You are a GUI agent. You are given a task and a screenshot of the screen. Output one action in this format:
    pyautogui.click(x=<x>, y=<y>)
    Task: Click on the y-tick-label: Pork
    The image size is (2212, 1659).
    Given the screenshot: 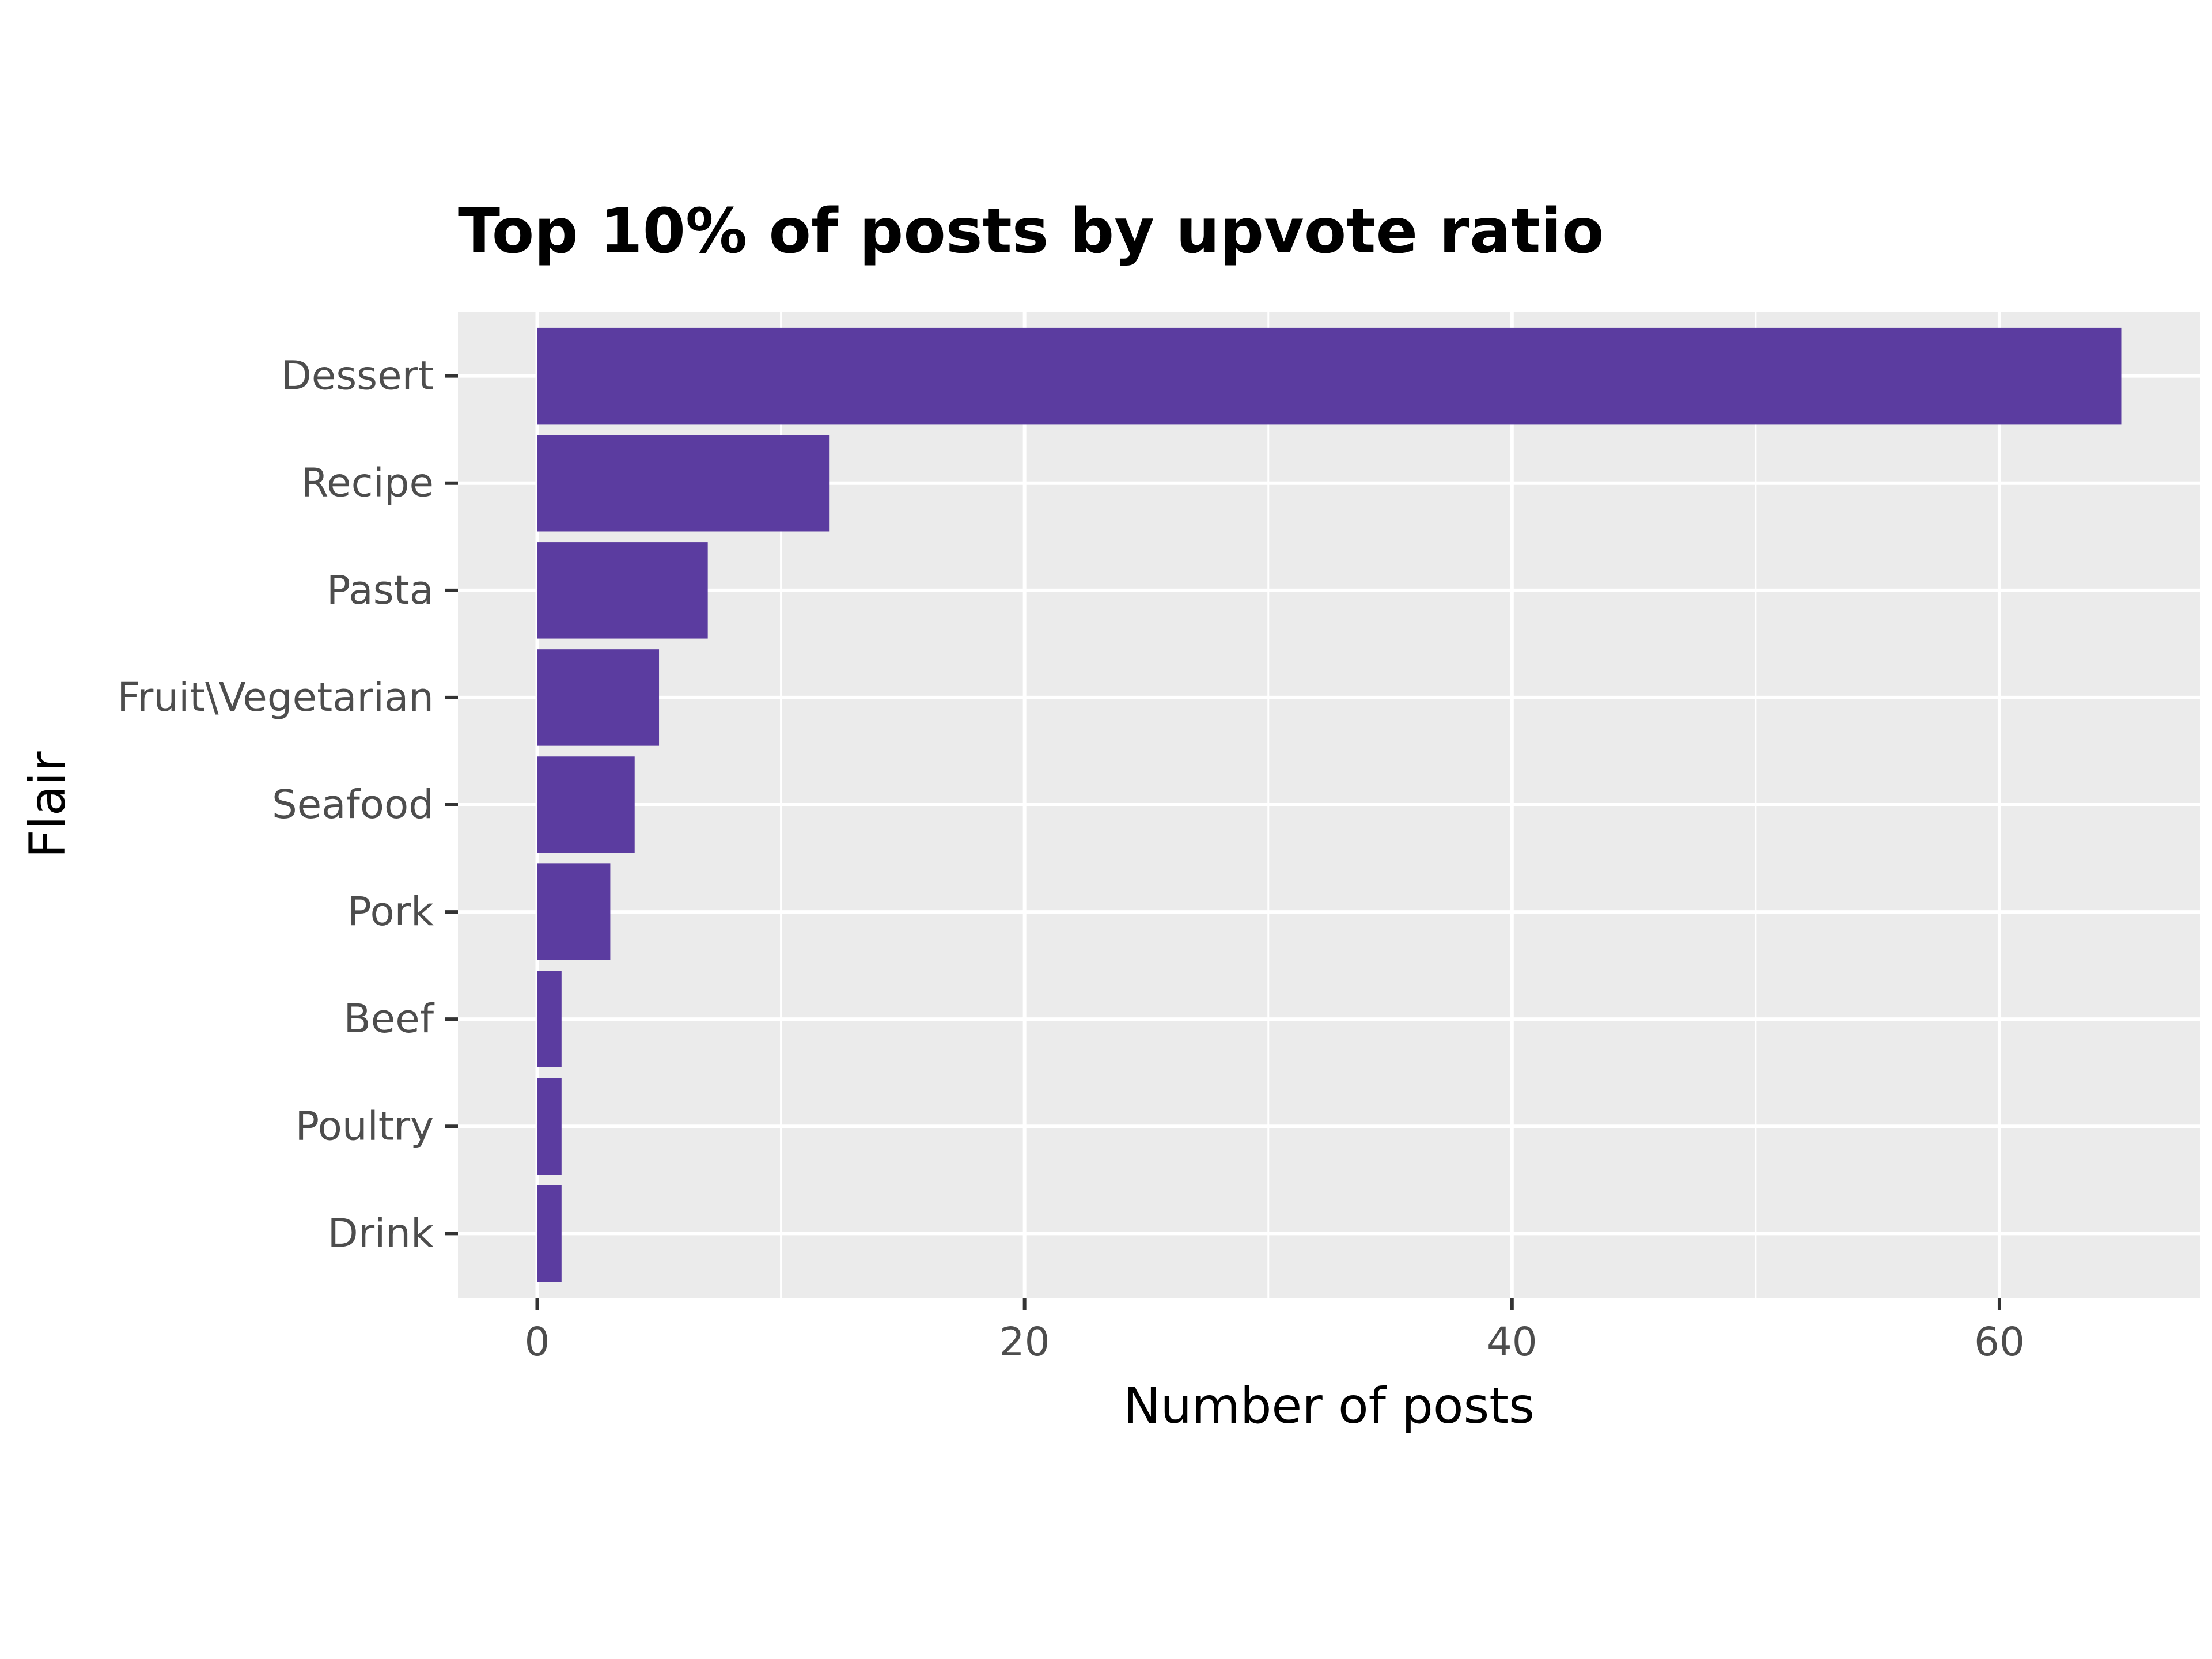 What is the action you would take?
    pyautogui.click(x=390, y=912)
    